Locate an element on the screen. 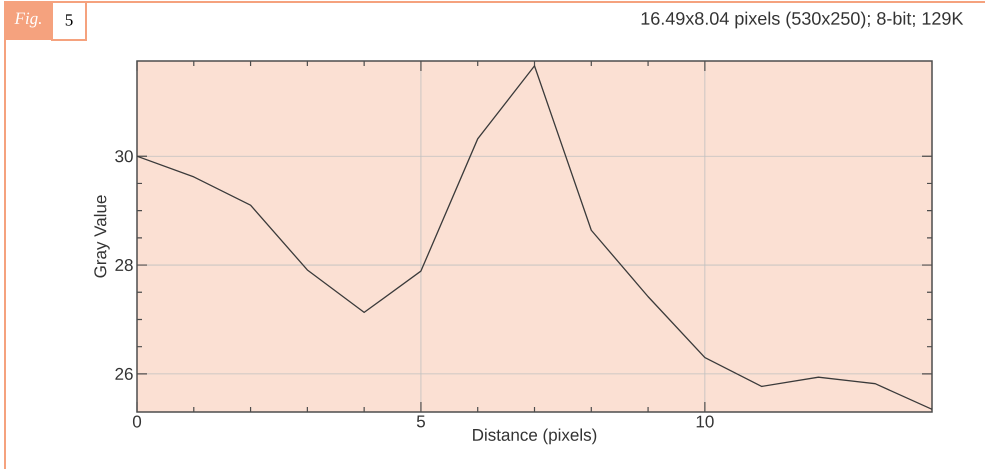 This screenshot has width=985, height=469. chart-title: 16.49x8.04 pixels (530x250); 8-bit; 129K is located at coordinates (803, 20).